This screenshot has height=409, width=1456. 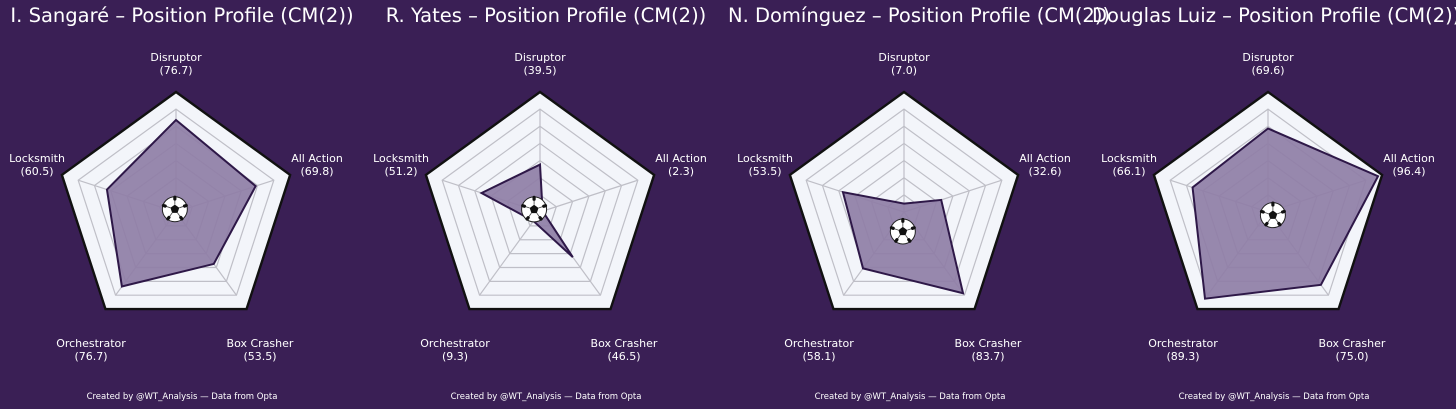 What do you see at coordinates (317, 171) in the screenshot?
I see `axis-value: (69.8)` at bounding box center [317, 171].